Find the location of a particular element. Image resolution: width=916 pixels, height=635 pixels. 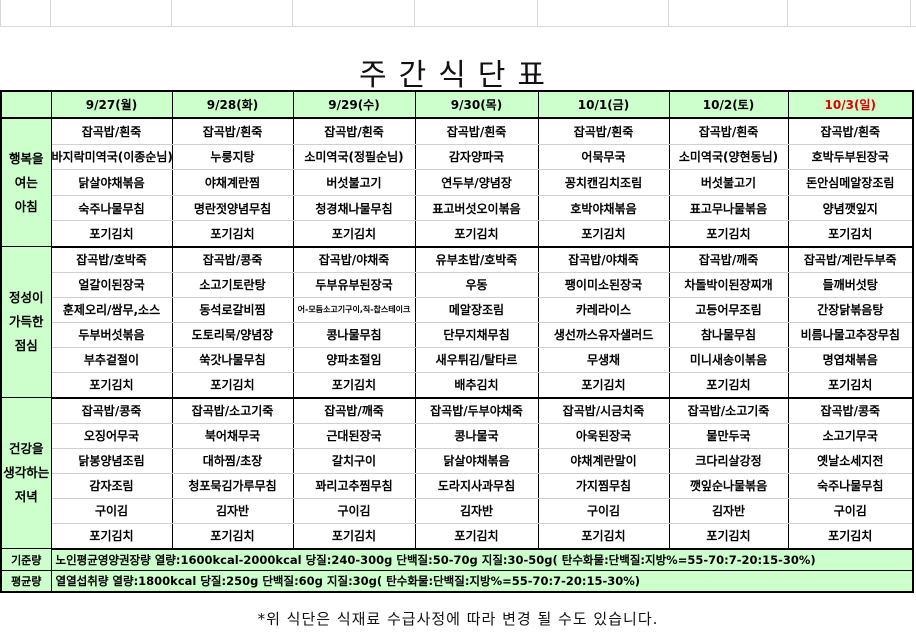

day-header: 10/3(일) is located at coordinates (850, 104).